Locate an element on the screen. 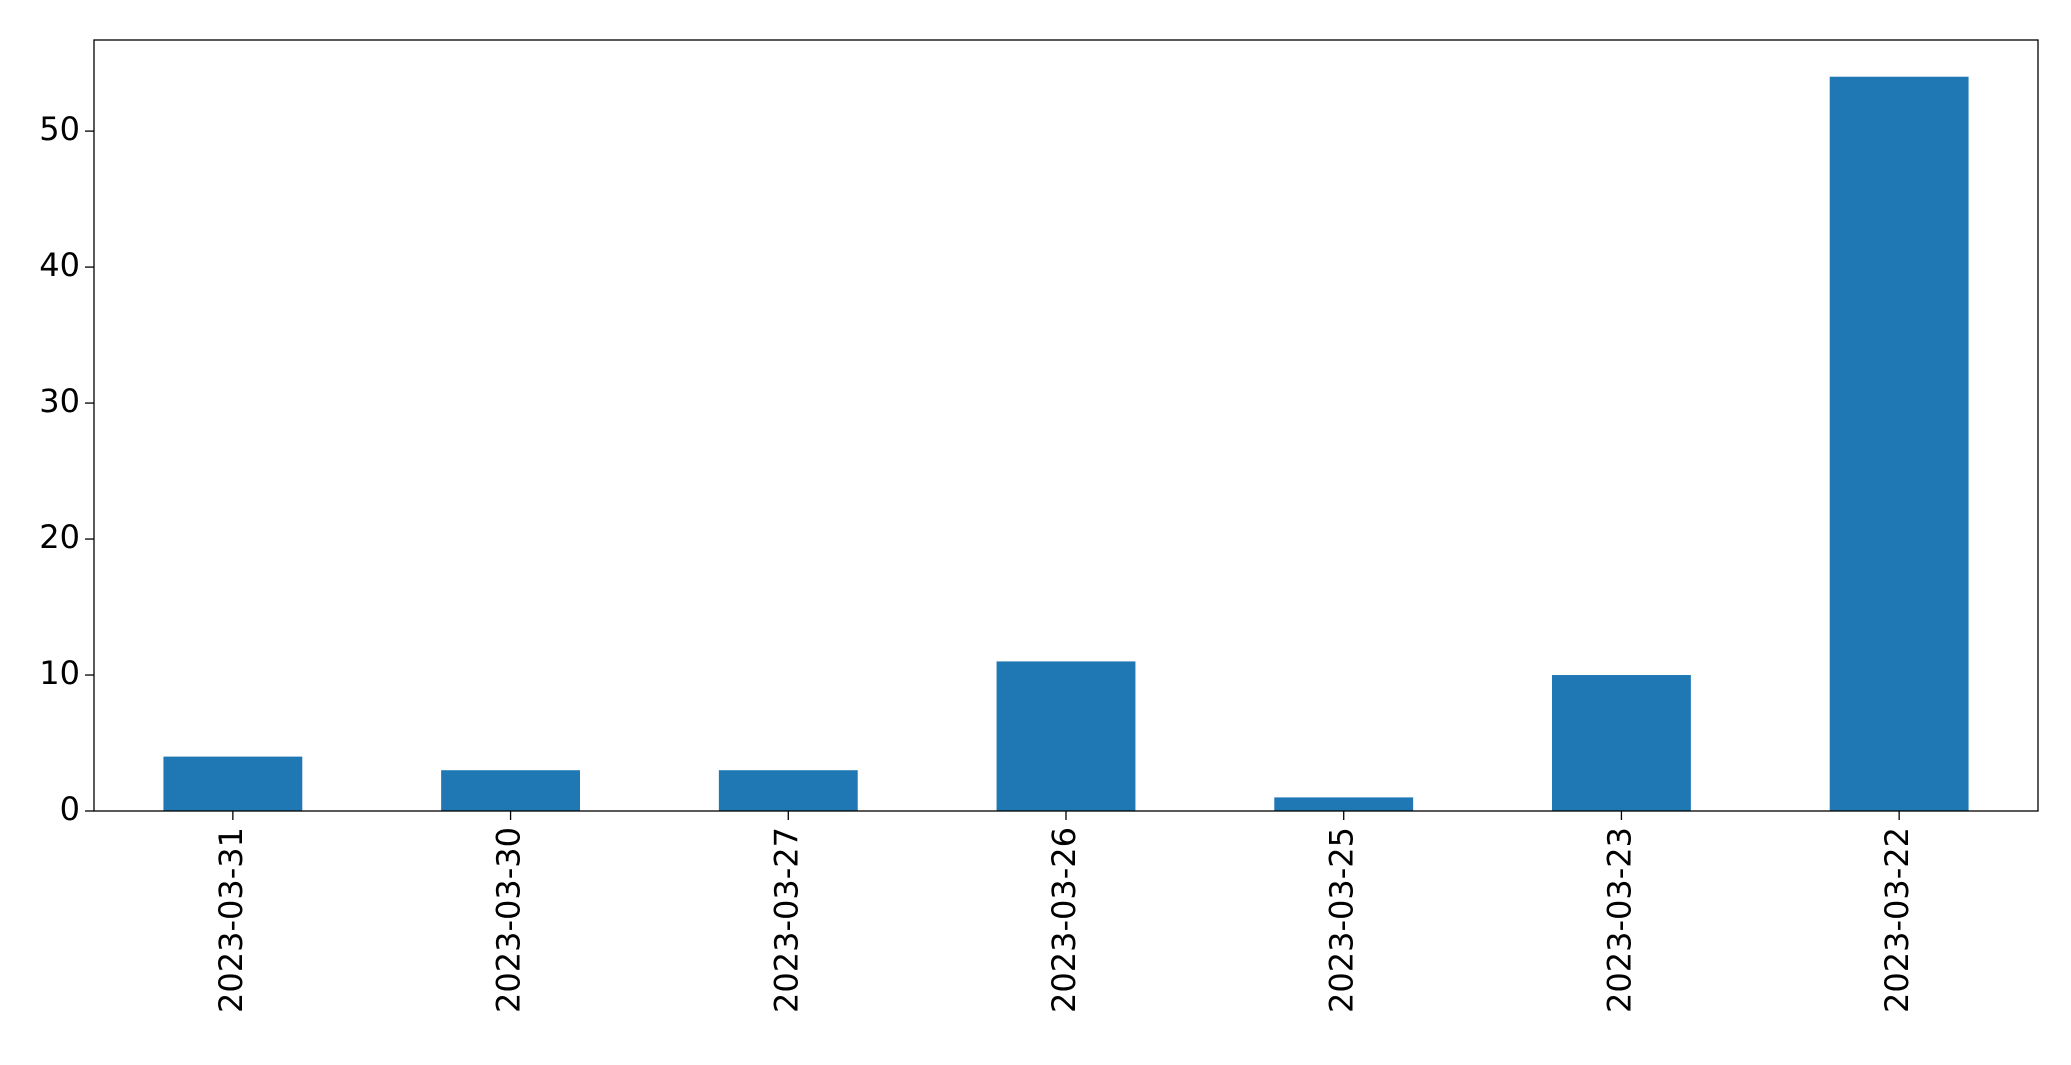  x-tick-label: 2023-03-26 is located at coordinates (1064, 920).